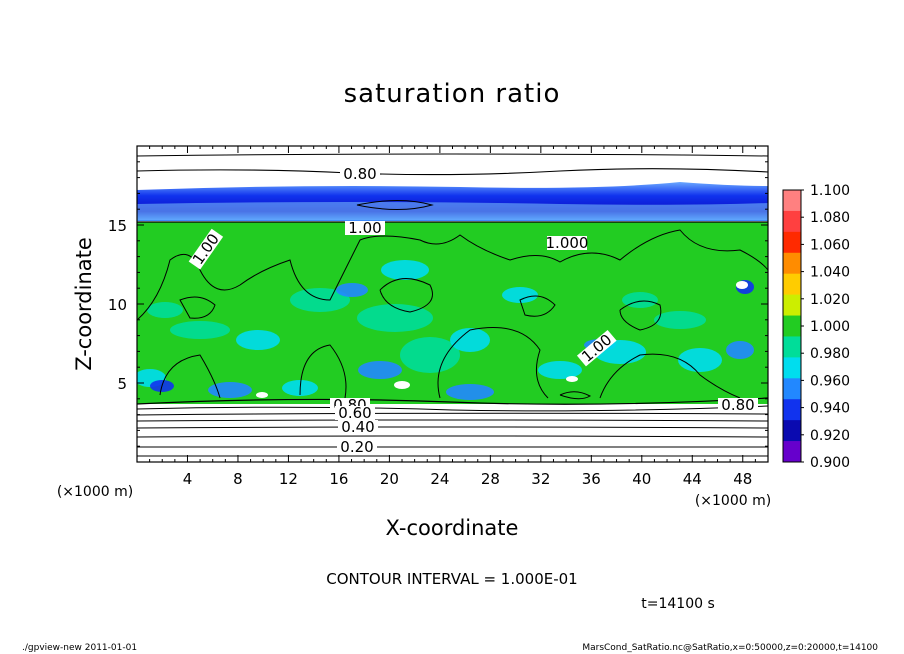 The width and height of the screenshot is (904, 654). I want to click on colorbar-label: 0.900, so click(830, 463).